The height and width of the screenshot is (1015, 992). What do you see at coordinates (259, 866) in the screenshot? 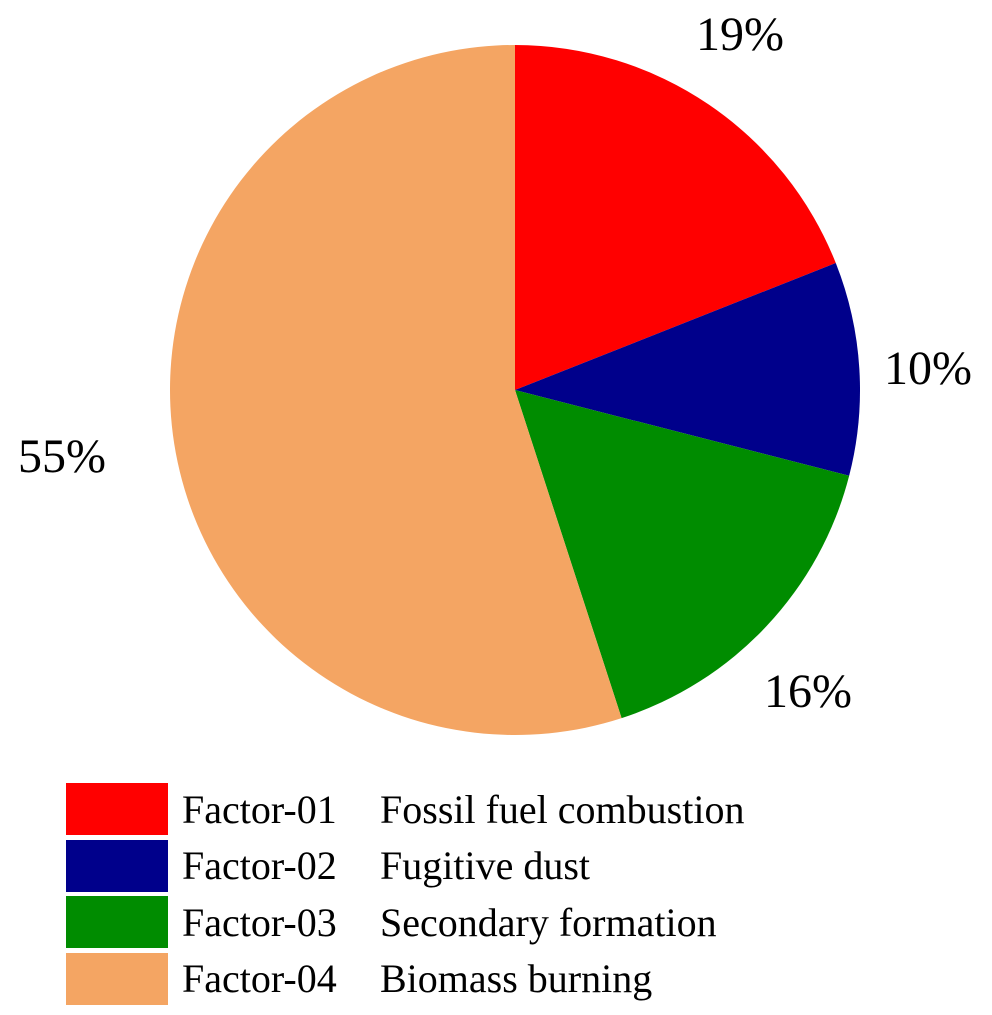
I see `legend-code: Factor-02` at bounding box center [259, 866].